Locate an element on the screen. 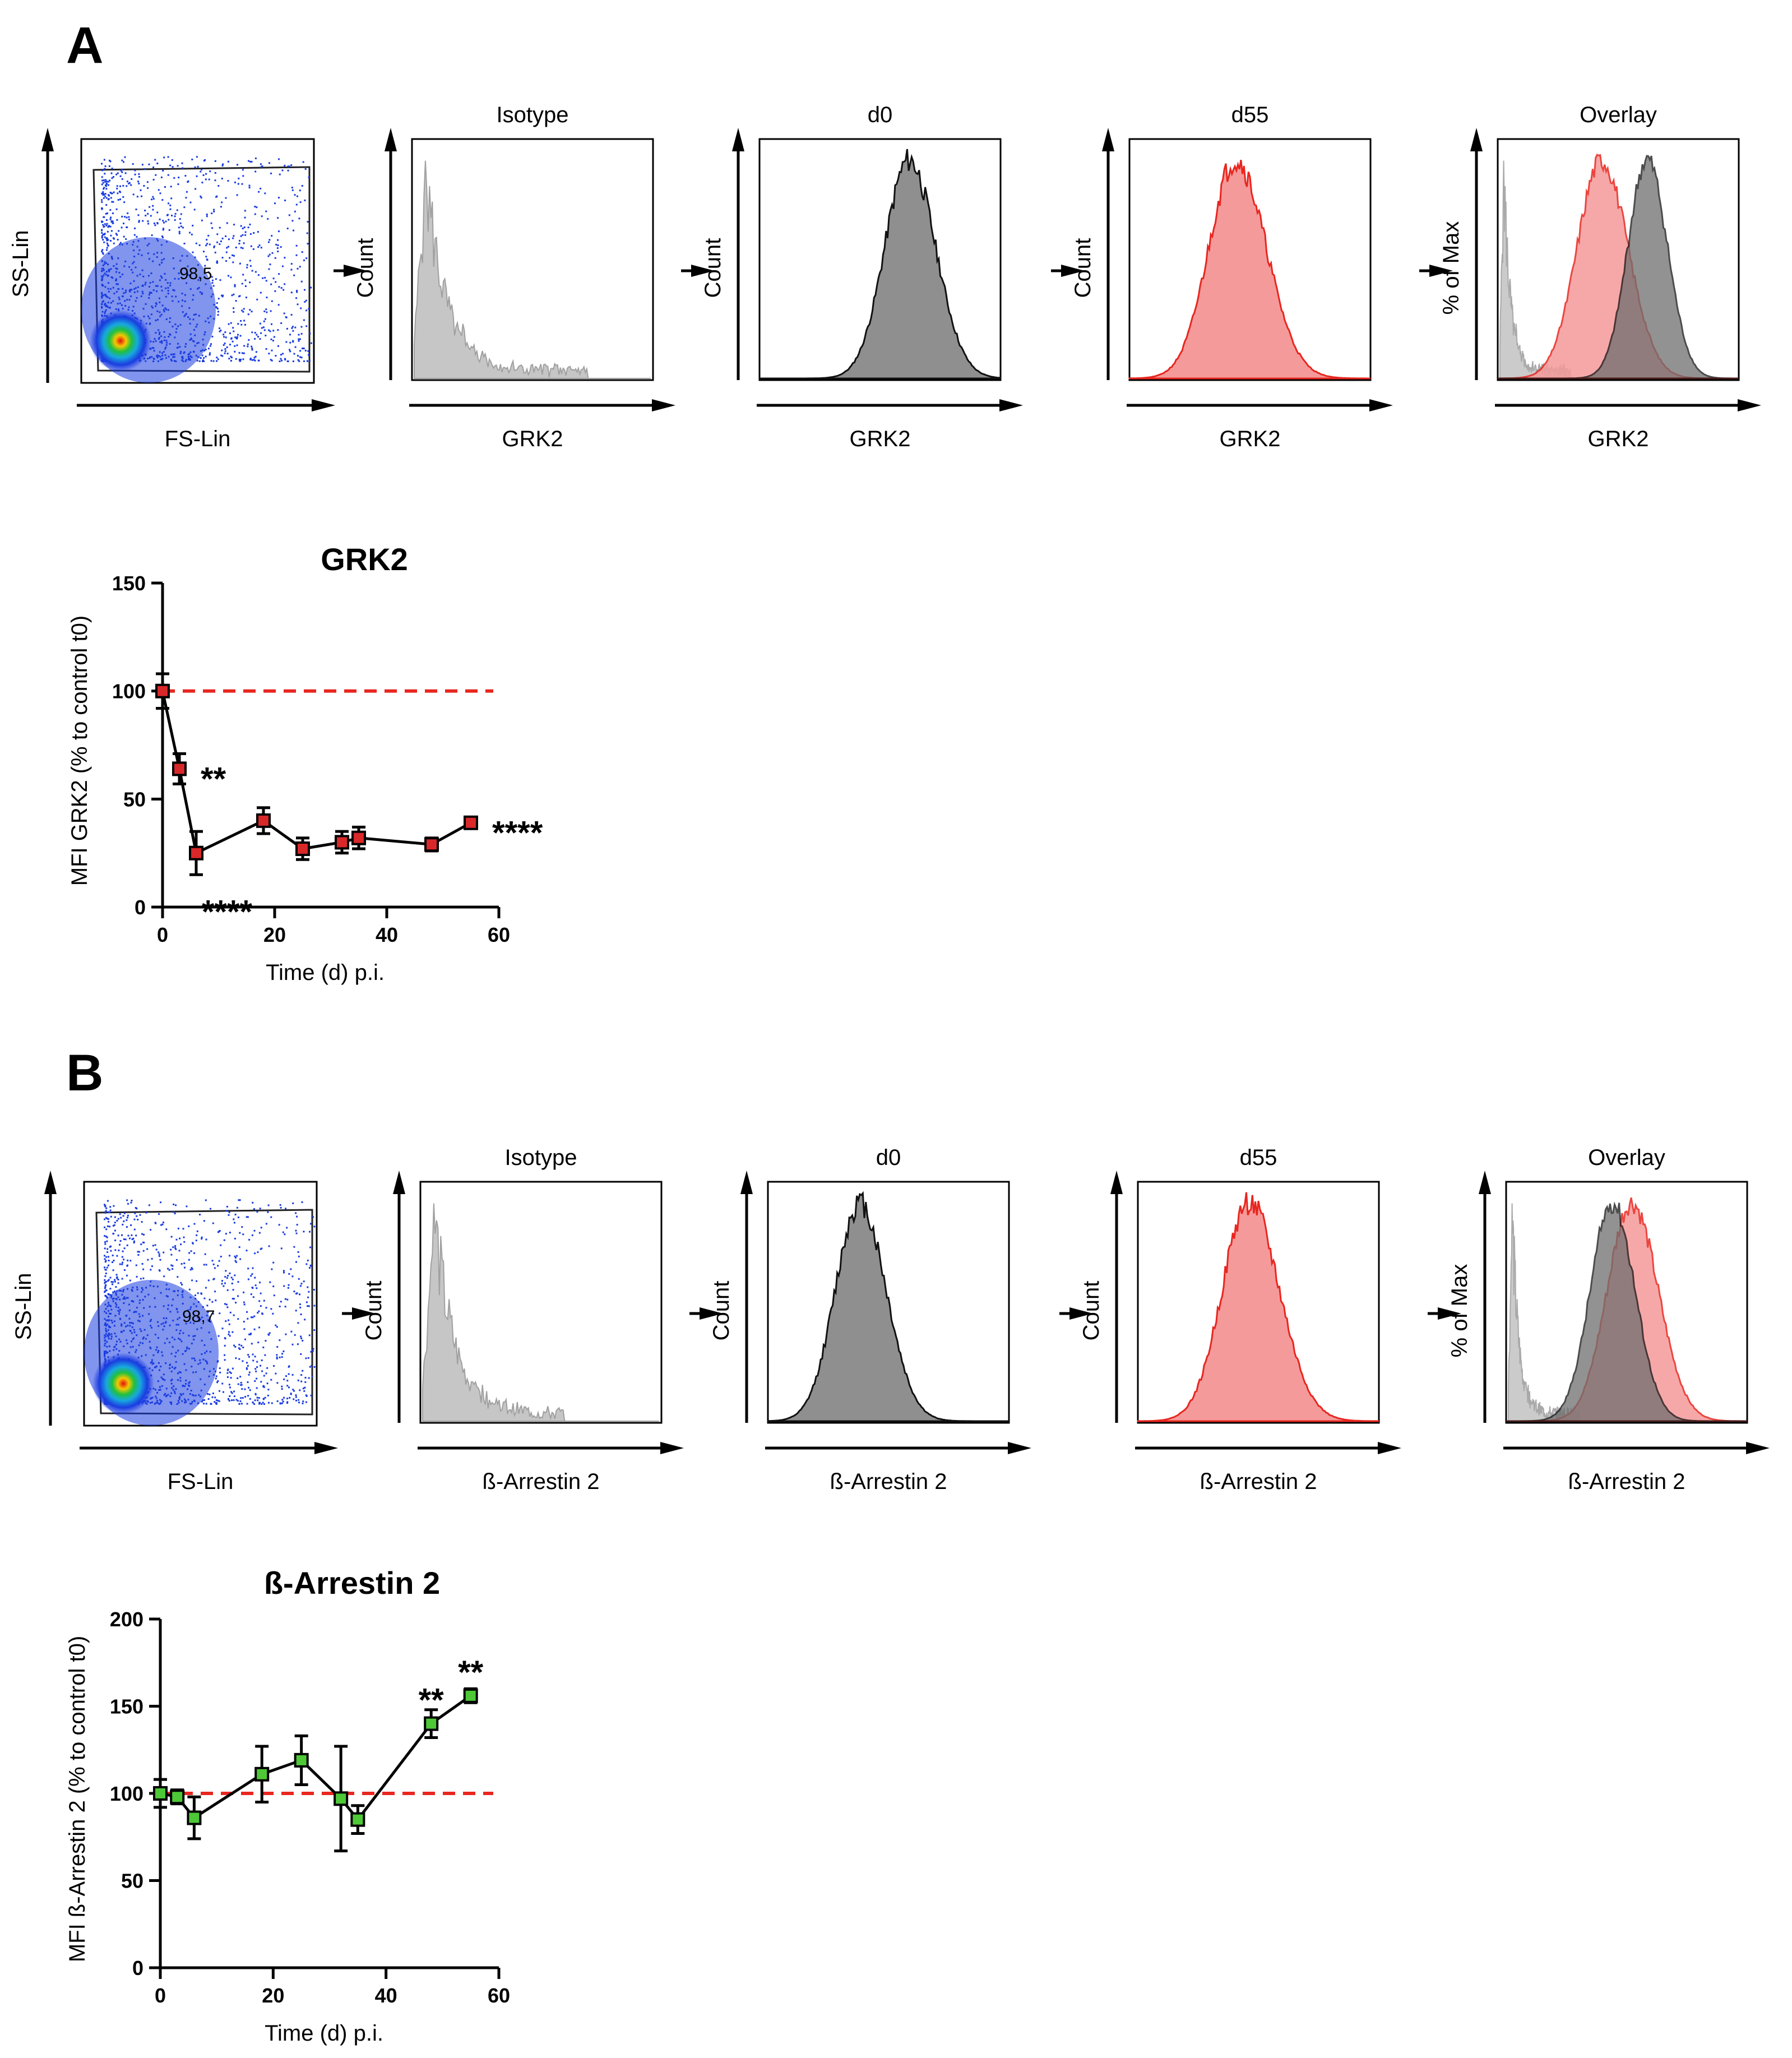 The height and width of the screenshot is (2058, 1792). x-tick-label: 60 is located at coordinates (499, 1995).